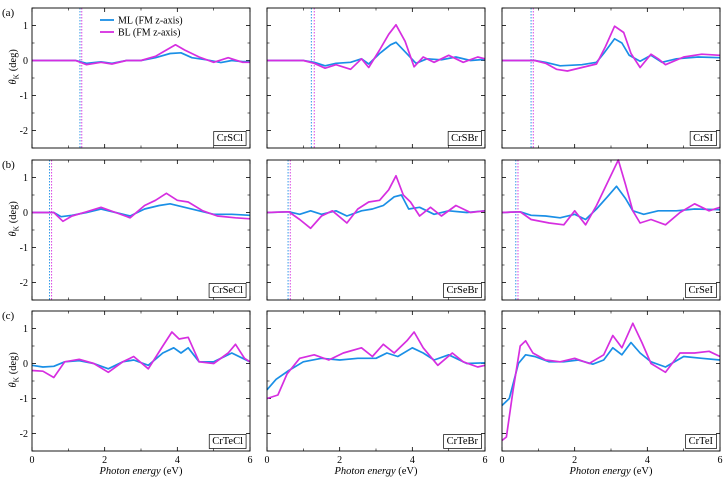 This screenshot has height=481, width=727. I want to click on panel-crsecl: -2 -1 0 1 CrSeCl θK (deg) (b), so click(126, 230).